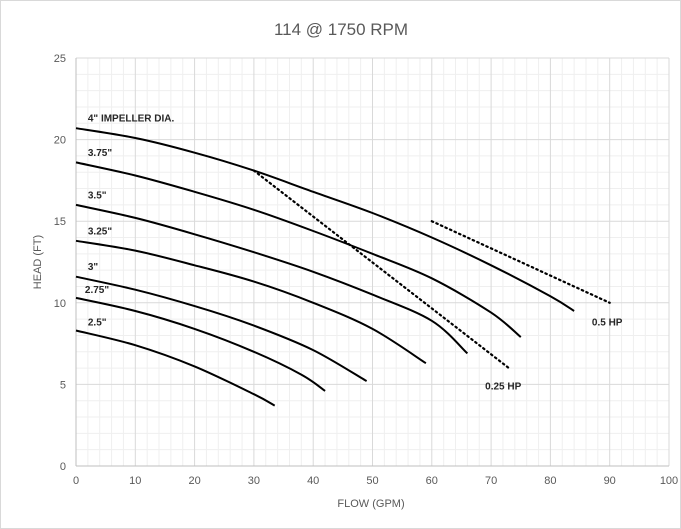  I want to click on x-tick-label: 70, so click(491, 481).